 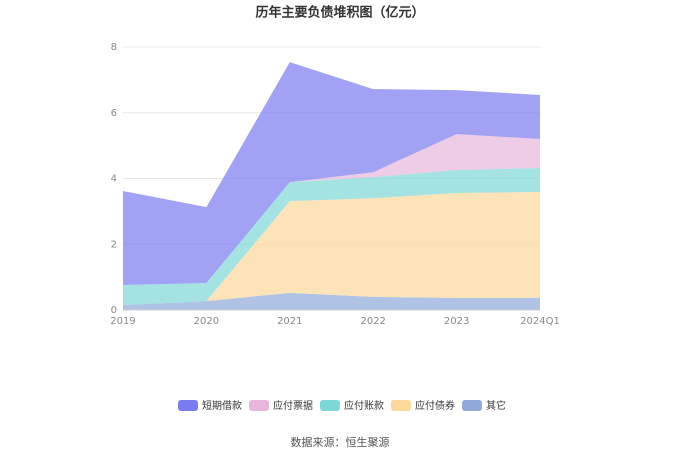 What do you see at coordinates (114, 47) in the screenshot?
I see `y-tick-label: 8` at bounding box center [114, 47].